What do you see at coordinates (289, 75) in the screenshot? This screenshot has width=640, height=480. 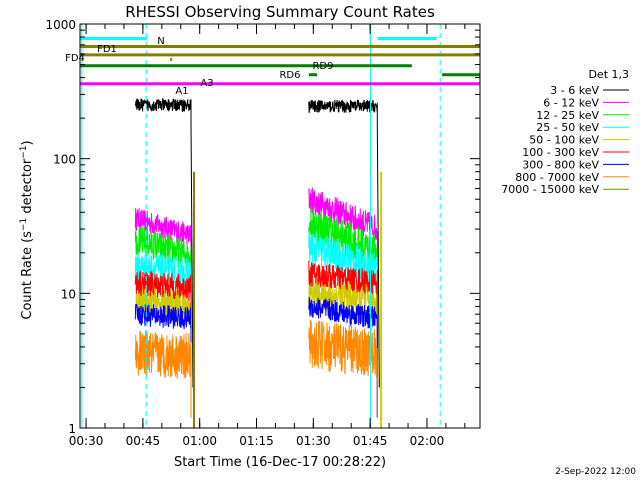 I see `flag-label-rd6: RD6` at bounding box center [289, 75].